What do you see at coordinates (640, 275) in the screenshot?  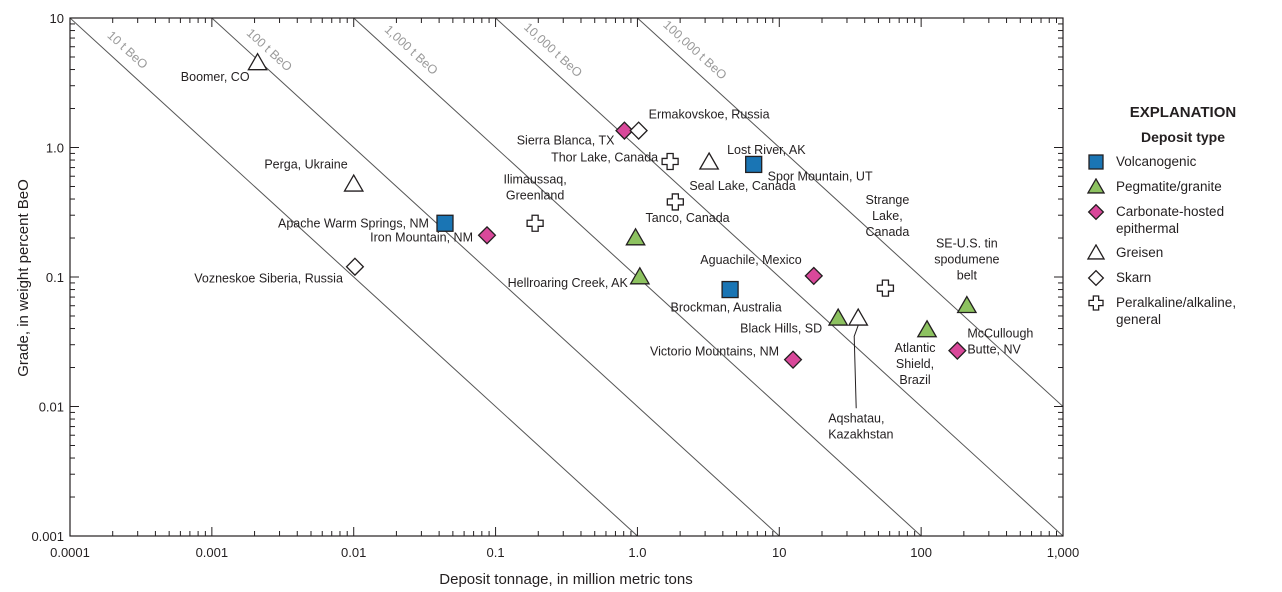 I see `marker-hellroaring-creek-ak` at bounding box center [640, 275].